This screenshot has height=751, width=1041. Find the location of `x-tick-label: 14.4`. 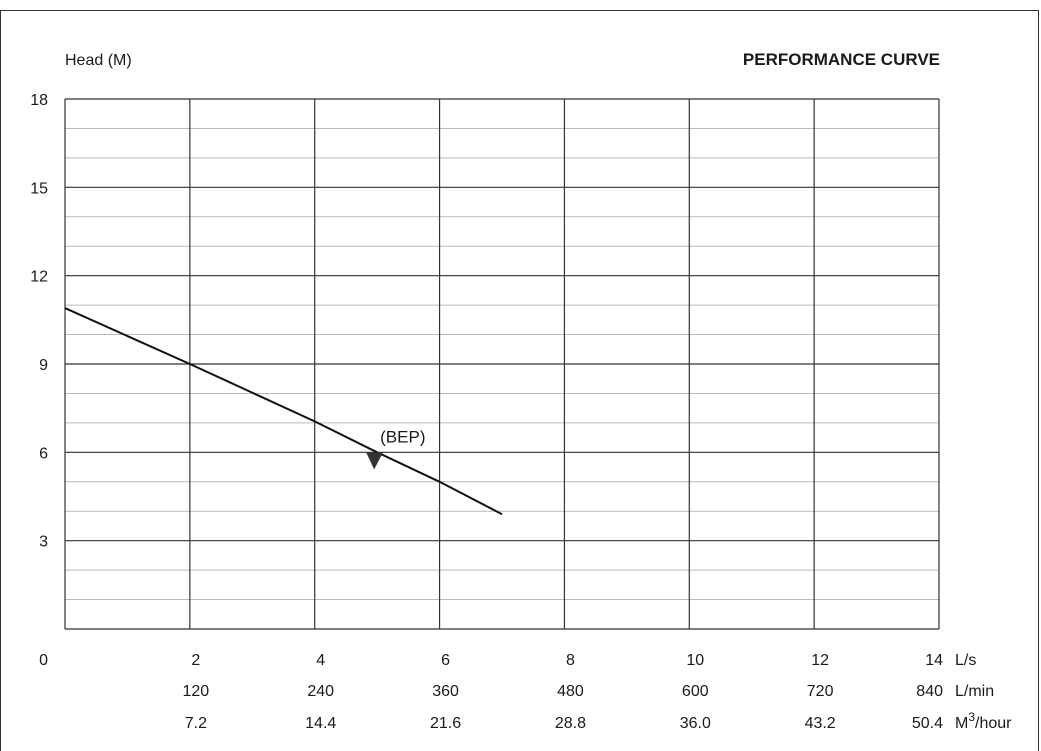

x-tick-label: 14.4 is located at coordinates (320, 723).